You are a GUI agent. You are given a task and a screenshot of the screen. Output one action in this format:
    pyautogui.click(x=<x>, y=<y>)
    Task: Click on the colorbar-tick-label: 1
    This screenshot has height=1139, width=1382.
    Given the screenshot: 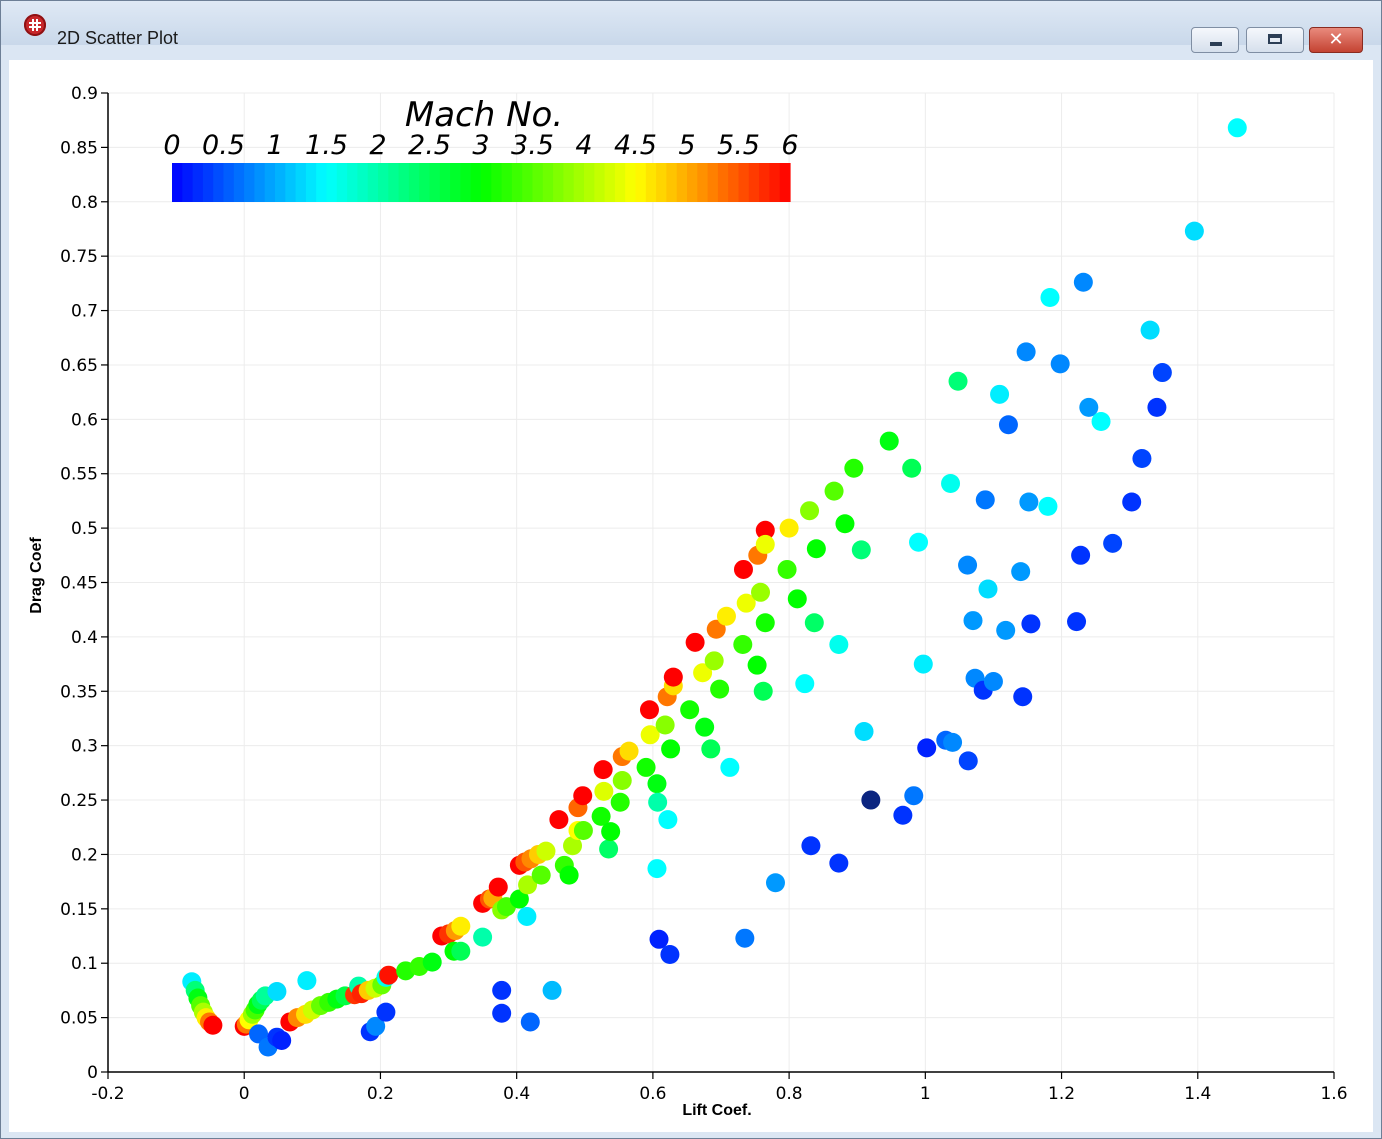 What is the action you would take?
    pyautogui.click(x=274, y=145)
    